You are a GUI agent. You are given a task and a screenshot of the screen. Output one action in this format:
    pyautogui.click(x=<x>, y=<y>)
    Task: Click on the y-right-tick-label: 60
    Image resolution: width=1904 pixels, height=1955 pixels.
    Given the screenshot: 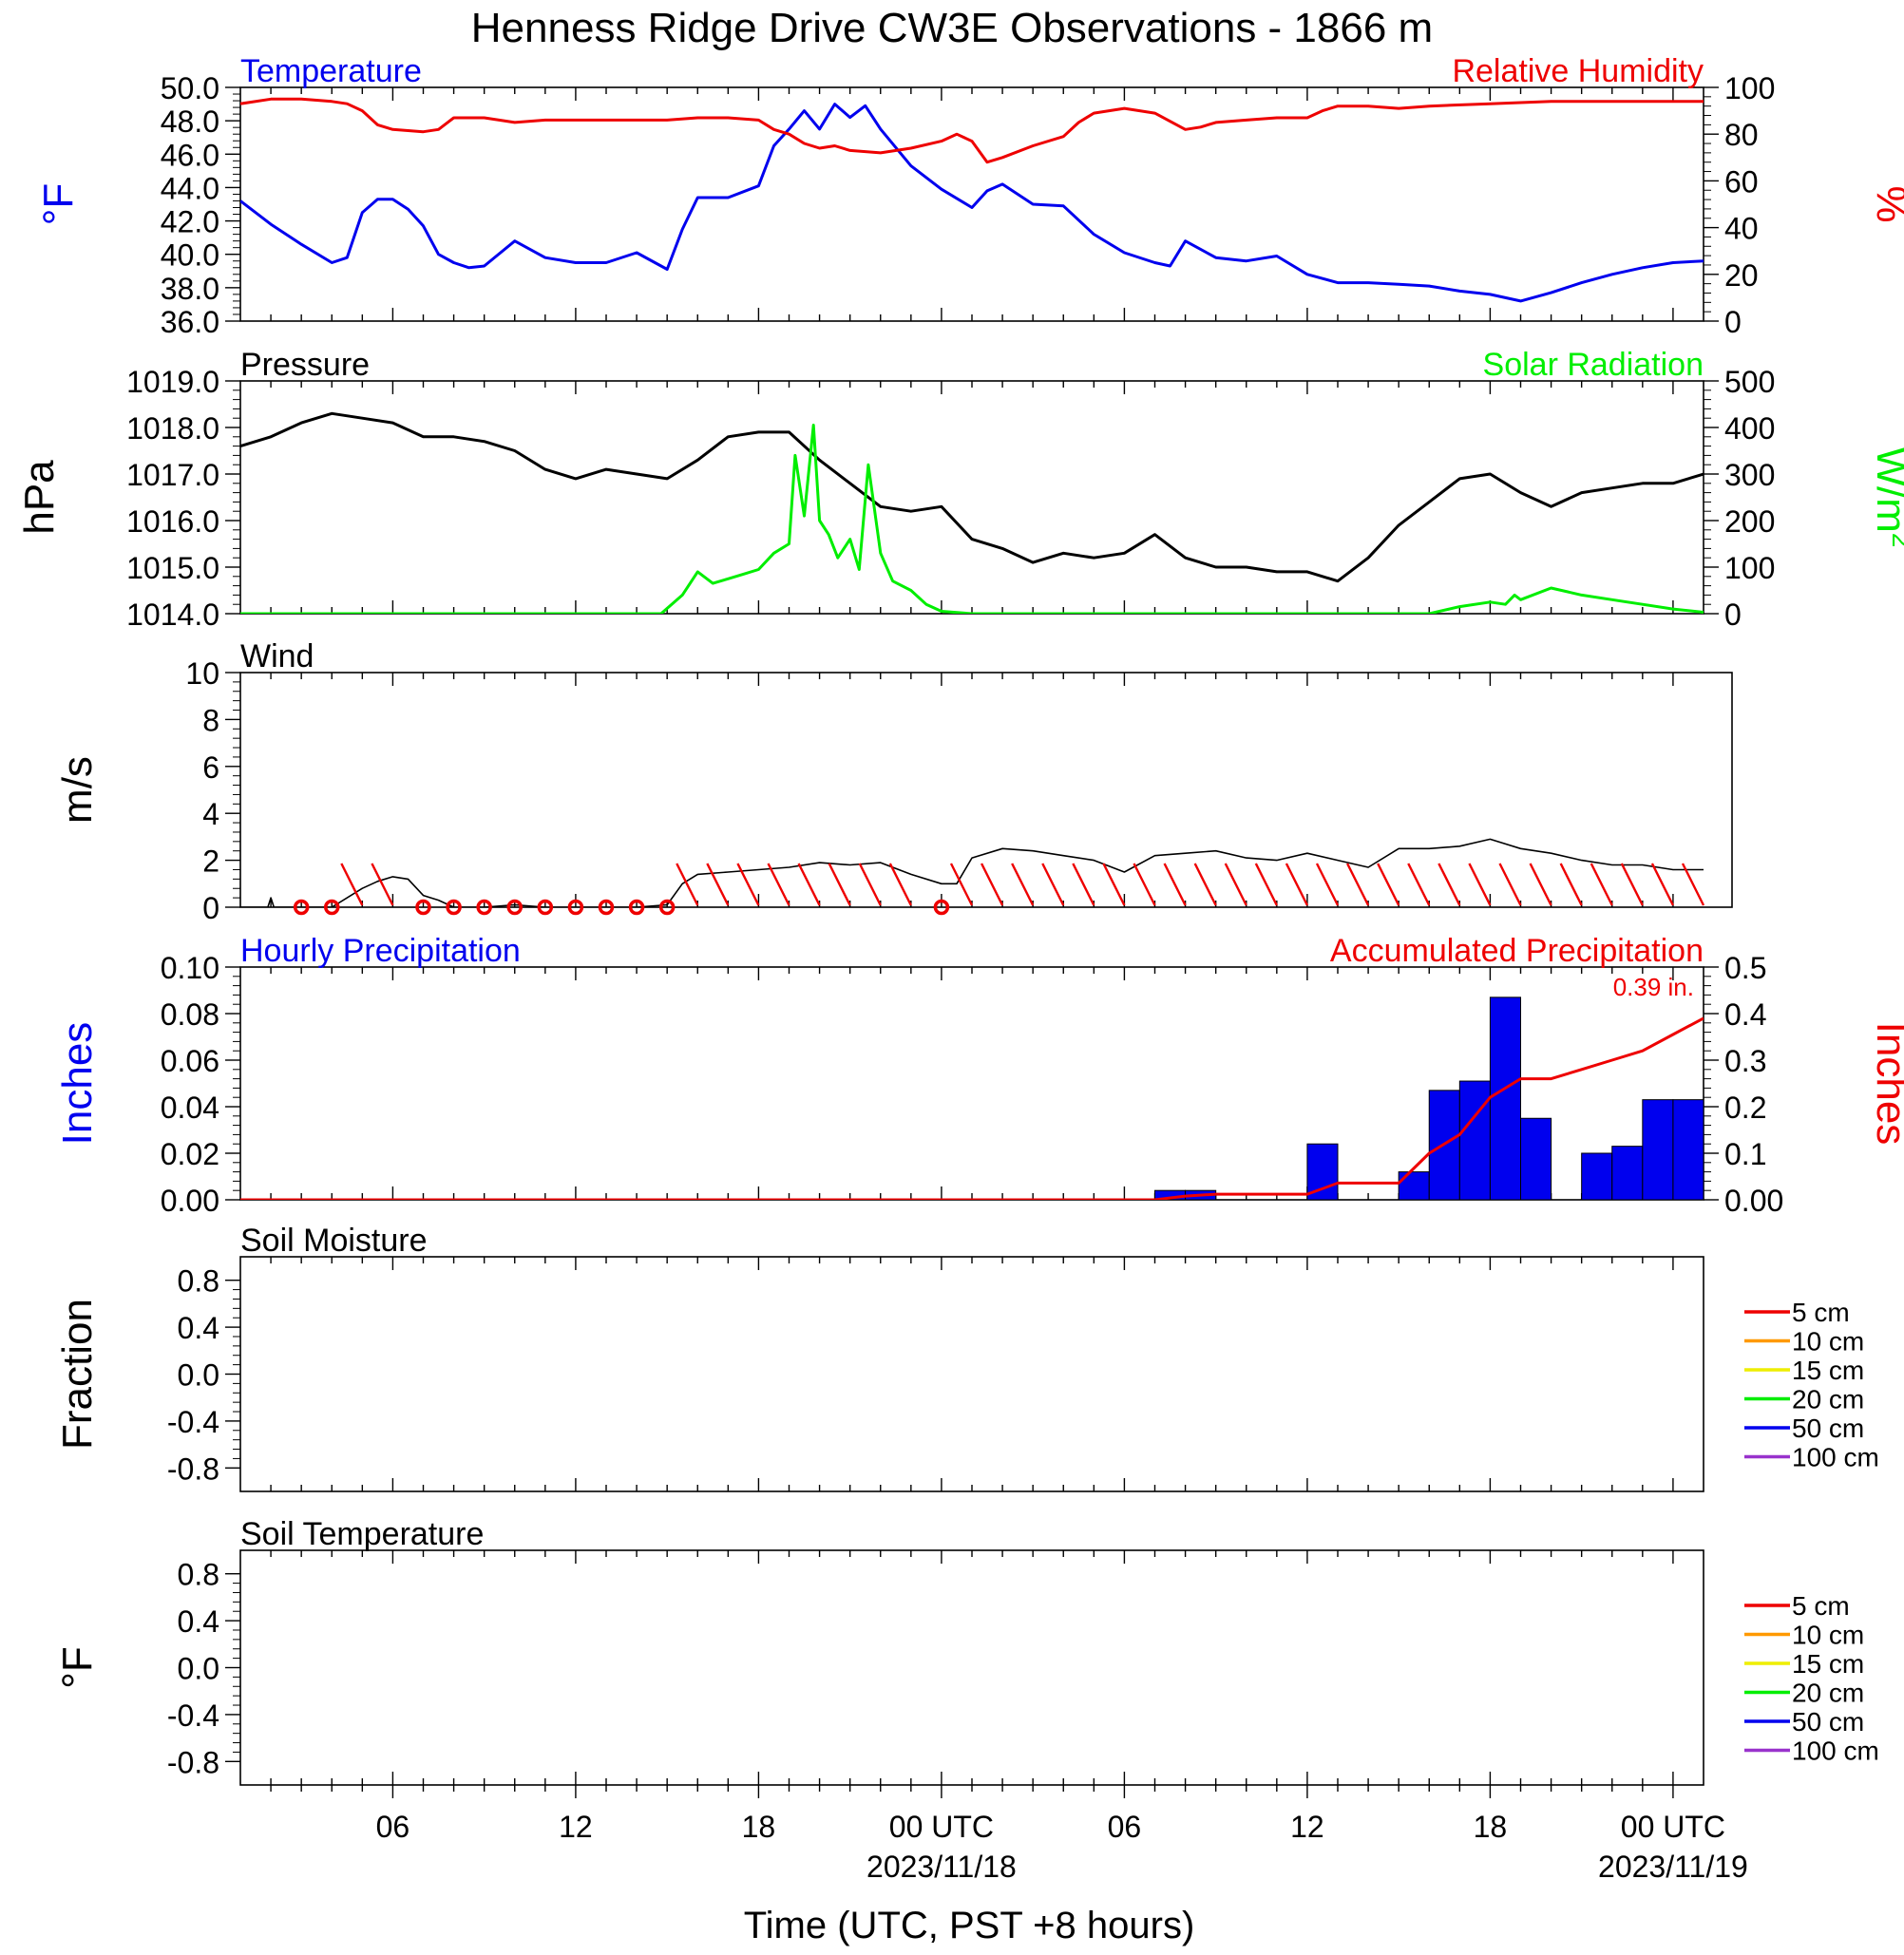 What is the action you would take?
    pyautogui.click(x=1741, y=181)
    